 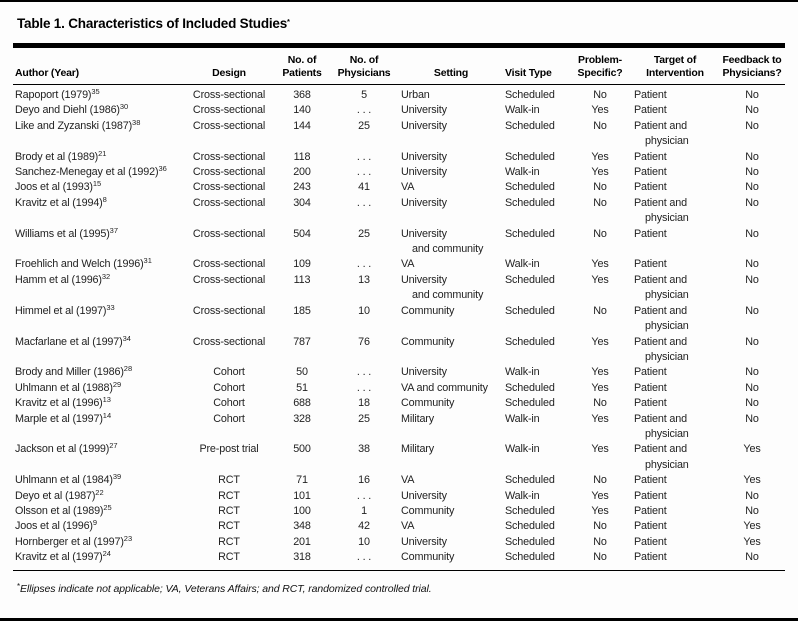 What do you see at coordinates (58, 186) in the screenshot?
I see `cell-author: Joos et al (1993)15` at bounding box center [58, 186].